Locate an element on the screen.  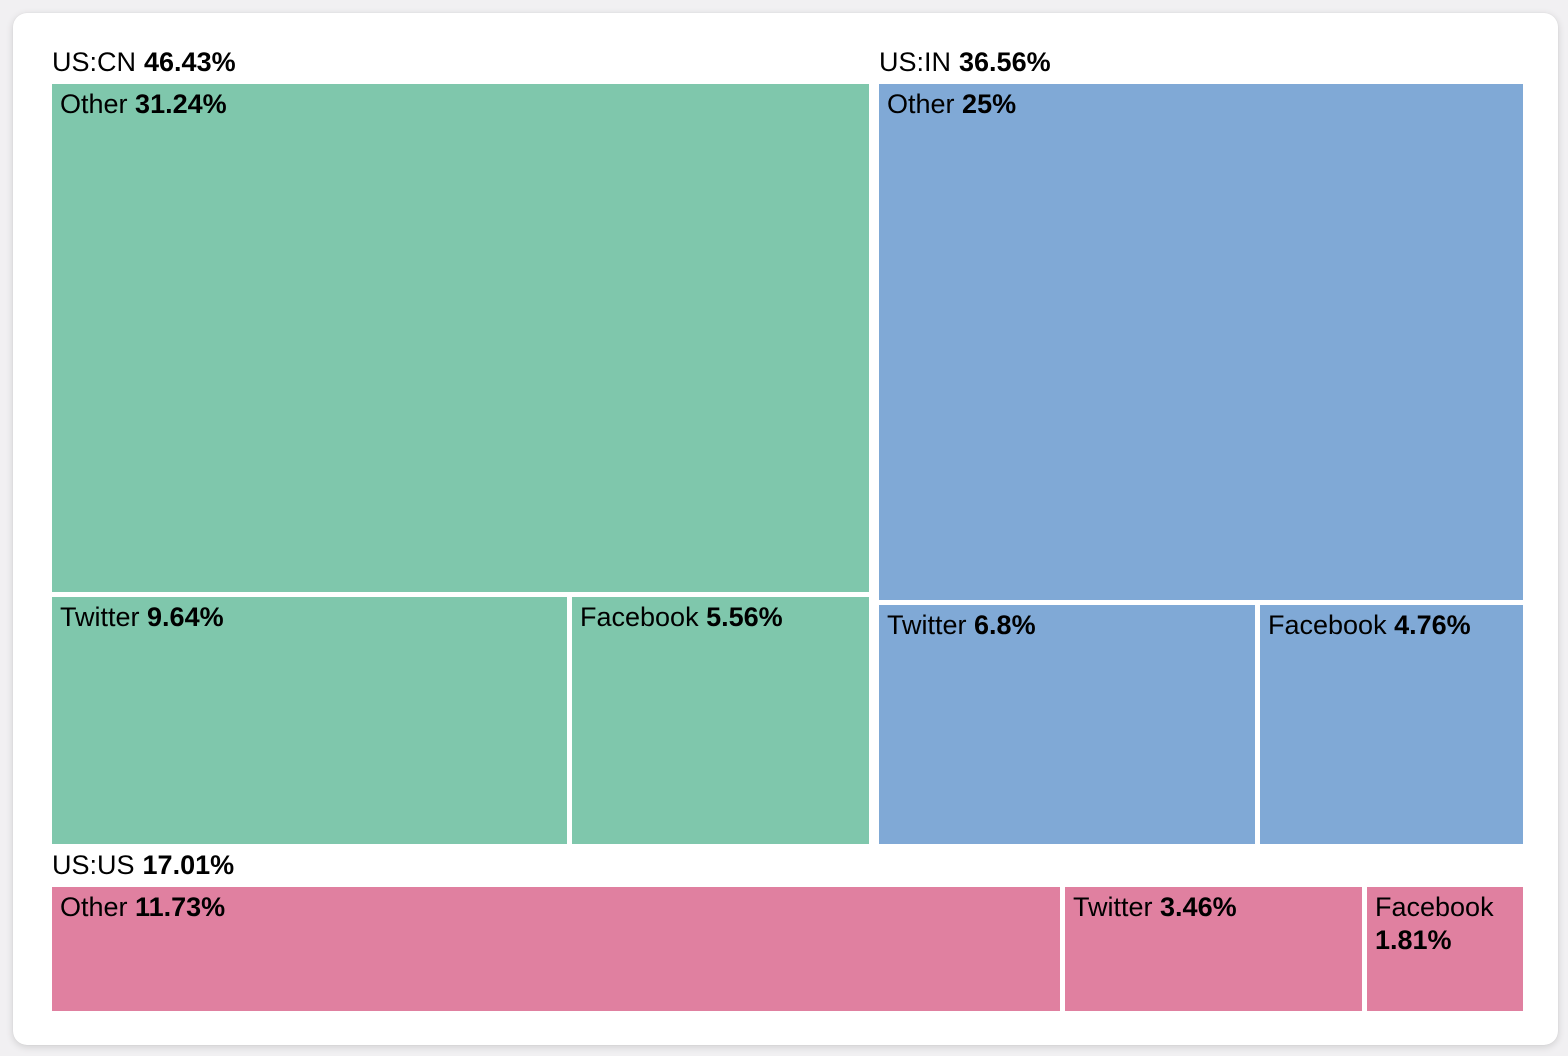
treemap-cell-us-us-other: Other 11.73% is located at coordinates (556, 949).